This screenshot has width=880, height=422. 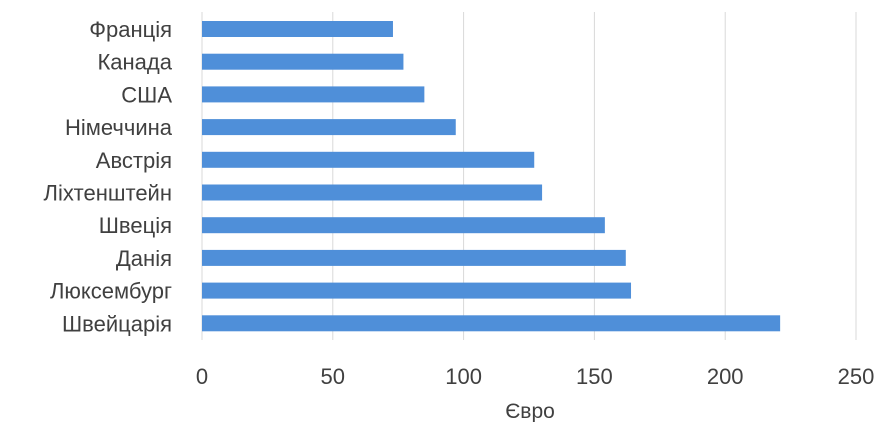 What do you see at coordinates (202, 376) in the screenshot?
I see `x-tick-label: 0` at bounding box center [202, 376].